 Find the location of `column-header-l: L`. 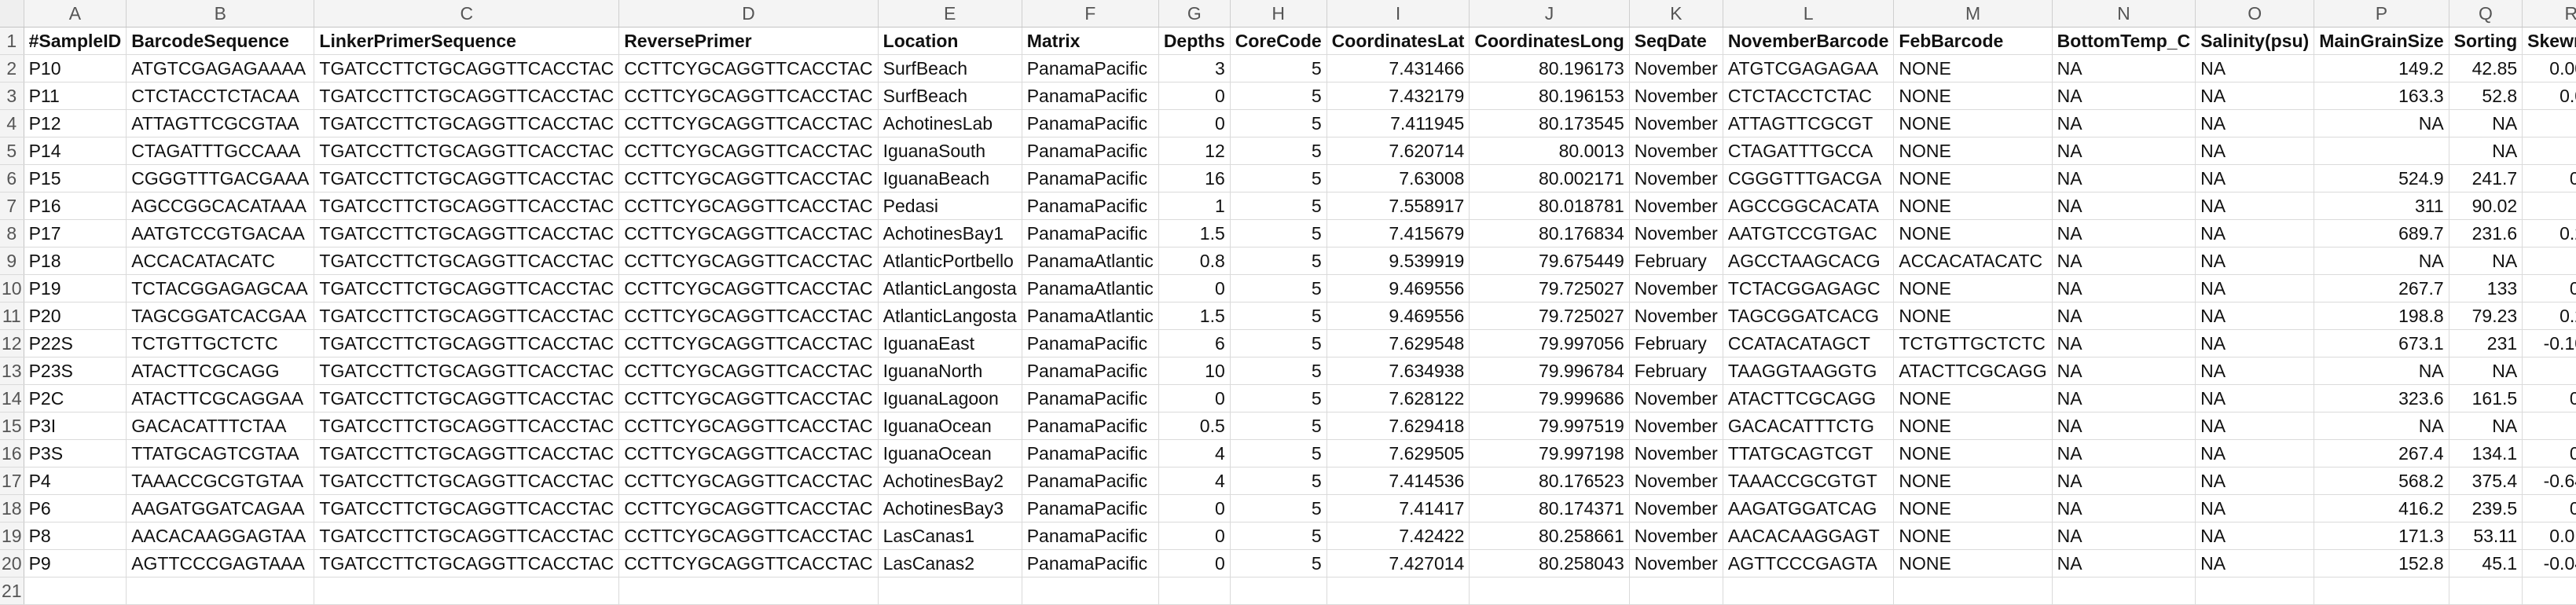

column-header-l: L is located at coordinates (1809, 14).